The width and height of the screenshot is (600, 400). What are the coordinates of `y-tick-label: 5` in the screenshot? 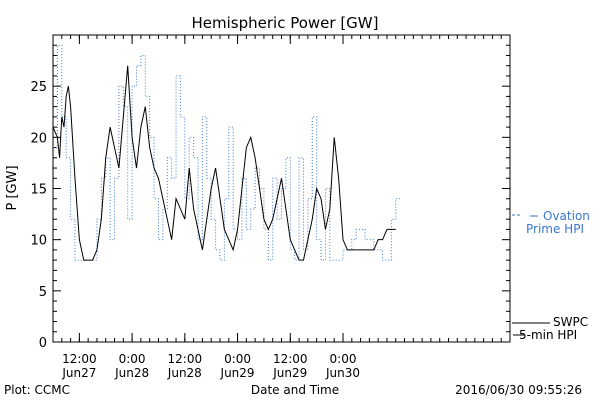 It's located at (43, 292).